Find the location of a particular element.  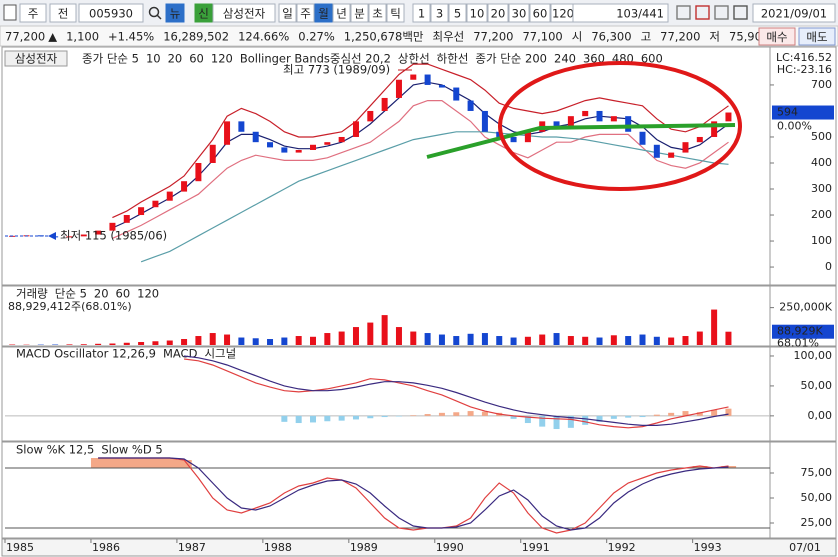

quote-bg is located at coordinates (419, 36).